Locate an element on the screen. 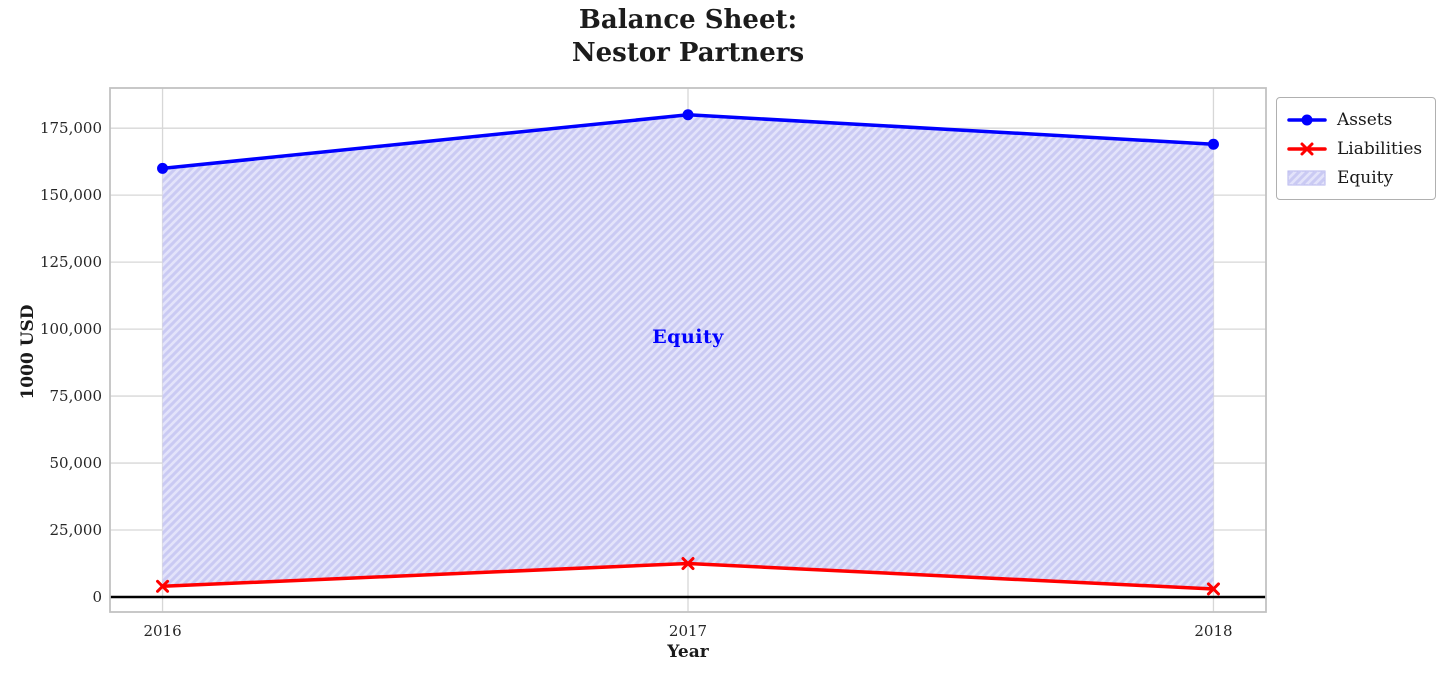 This screenshot has width=1453, height=673. legend-item-label: Equity is located at coordinates (1365, 177).